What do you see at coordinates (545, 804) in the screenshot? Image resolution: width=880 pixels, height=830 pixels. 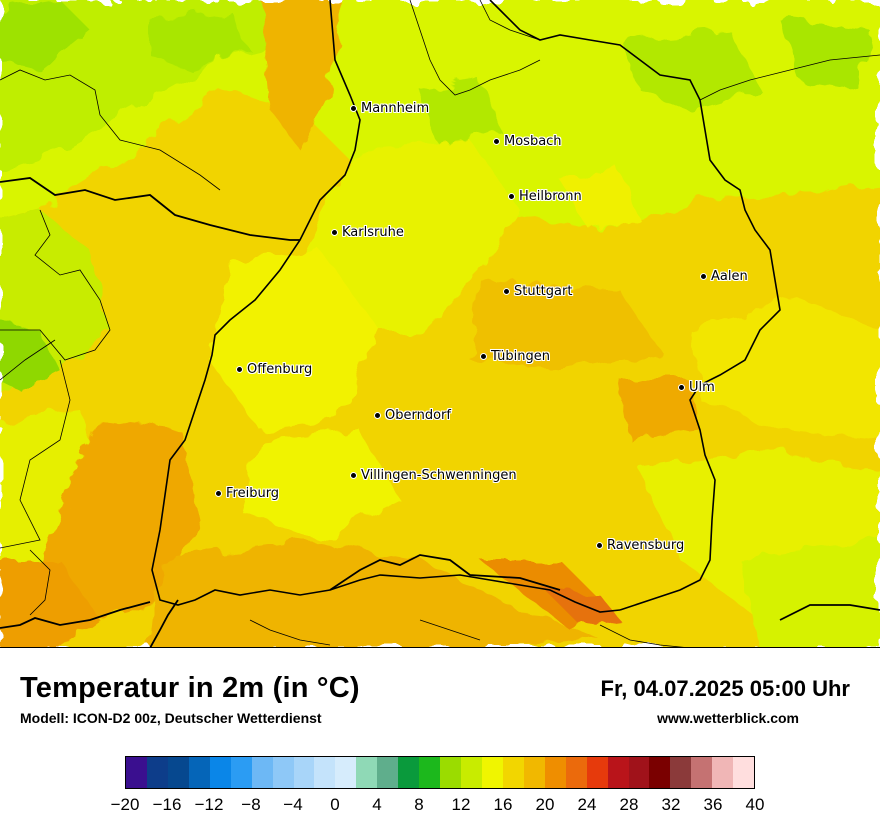 I see `legend-tick-label: 20` at bounding box center [545, 804].